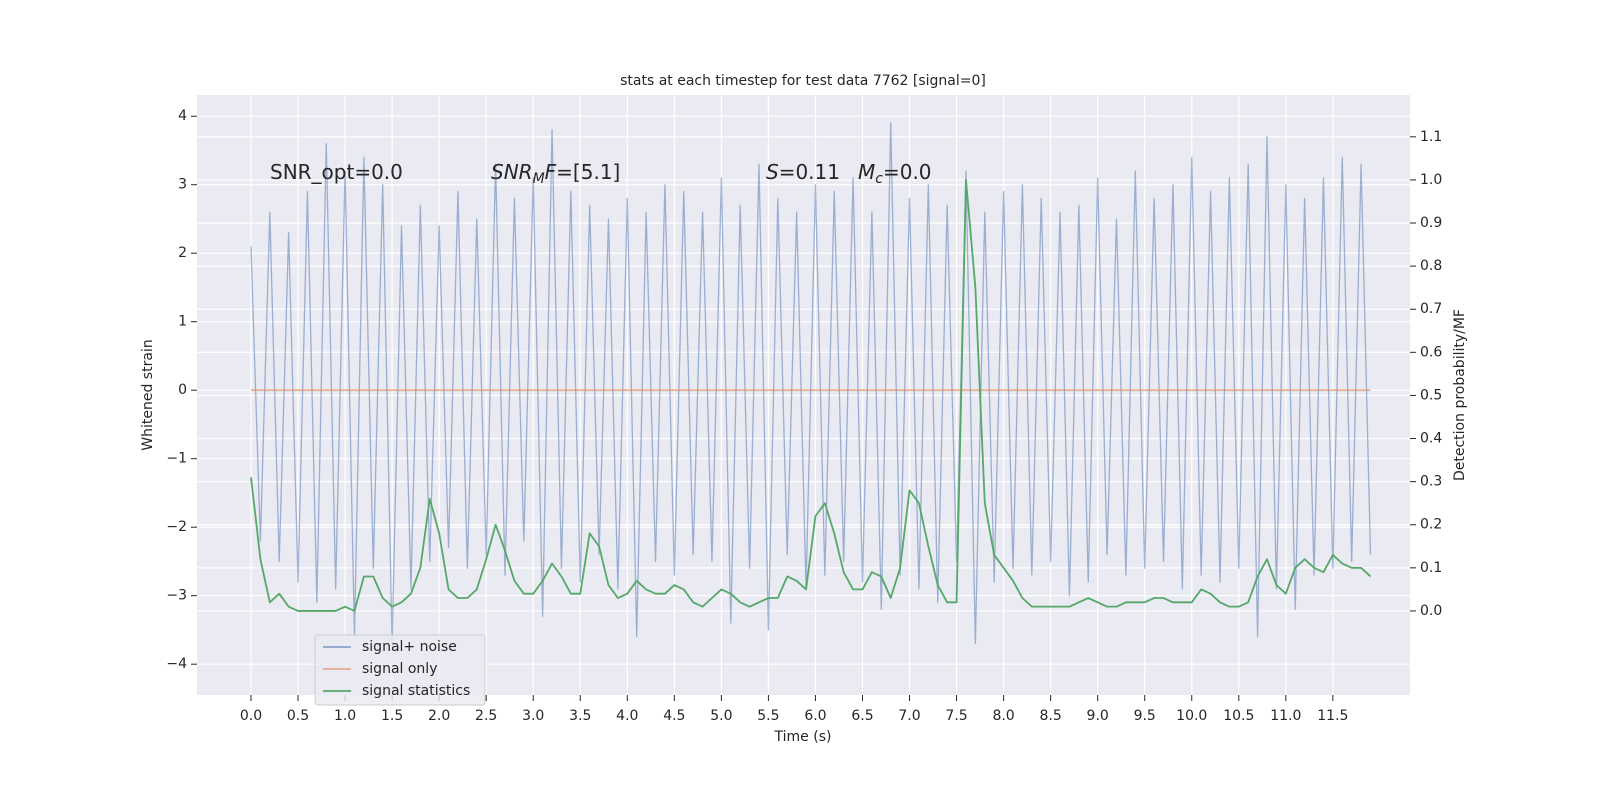 The width and height of the screenshot is (1600, 800). Describe the element at coordinates (1431, 223) in the screenshot. I see `y2-tick-label: 0.9` at that location.